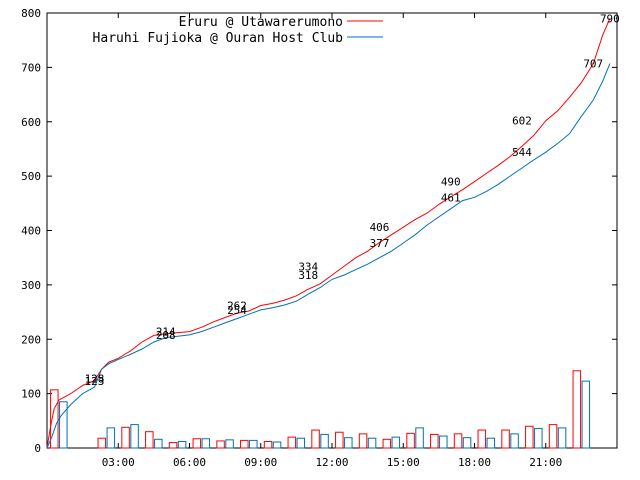 The width and height of the screenshot is (640, 480). I want to click on data-label: 790, so click(610, 18).